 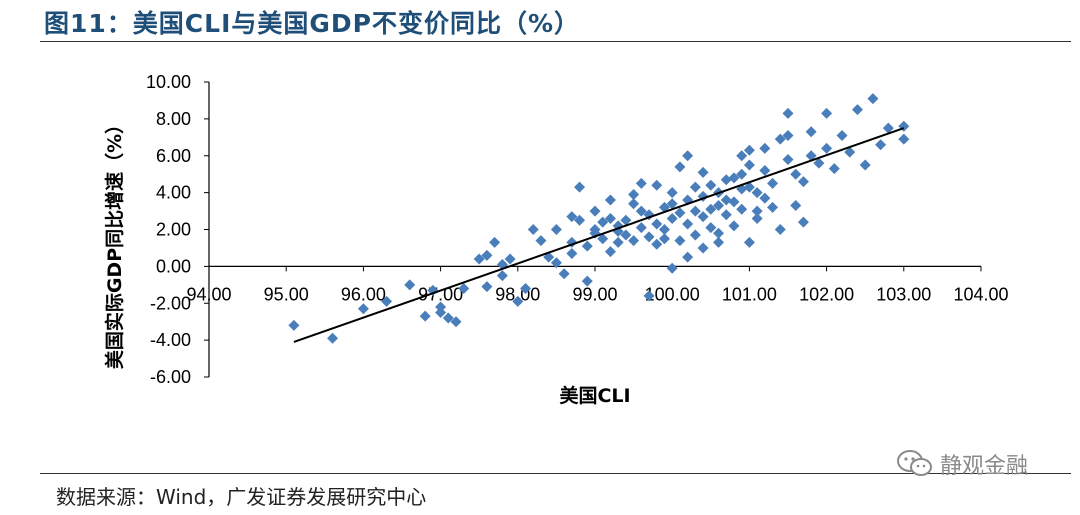 What do you see at coordinates (170, 377) in the screenshot?
I see `y-tick-label: -6.00` at bounding box center [170, 377].